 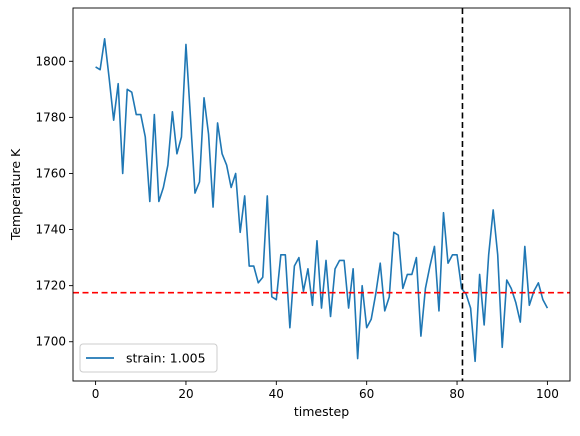 I want to click on x-tick-label: 60, so click(x=366, y=394).